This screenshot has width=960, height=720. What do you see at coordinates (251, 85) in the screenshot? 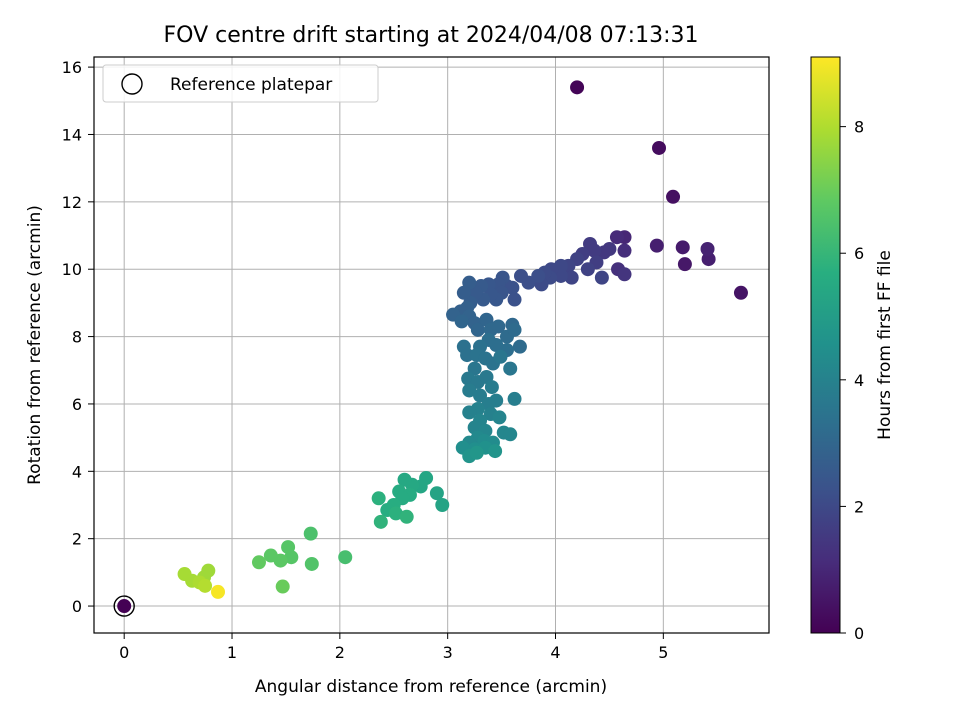
I see `legend-label: Reference platepar` at bounding box center [251, 85].